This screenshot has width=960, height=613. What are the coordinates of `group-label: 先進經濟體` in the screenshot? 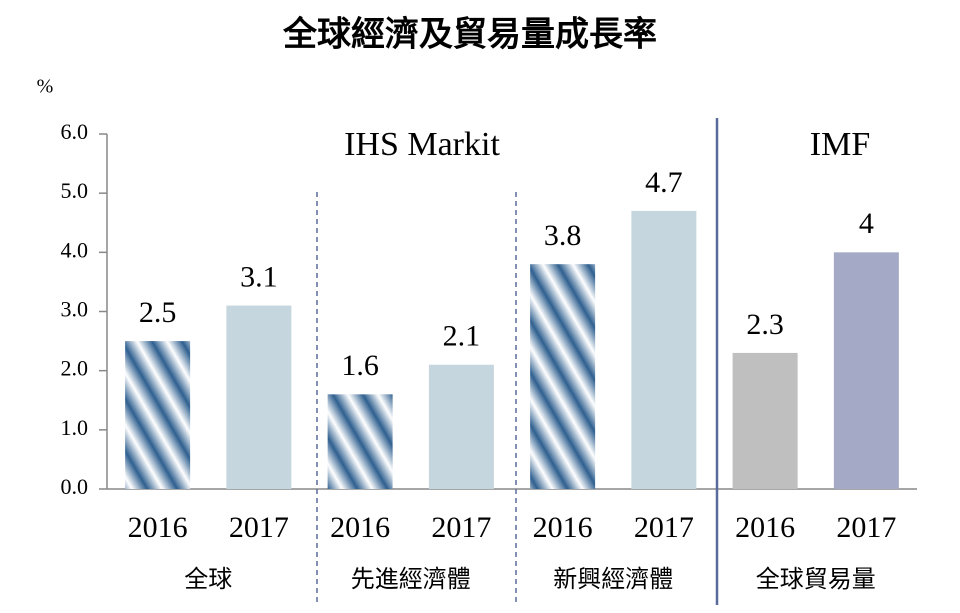 It's located at (411, 579).